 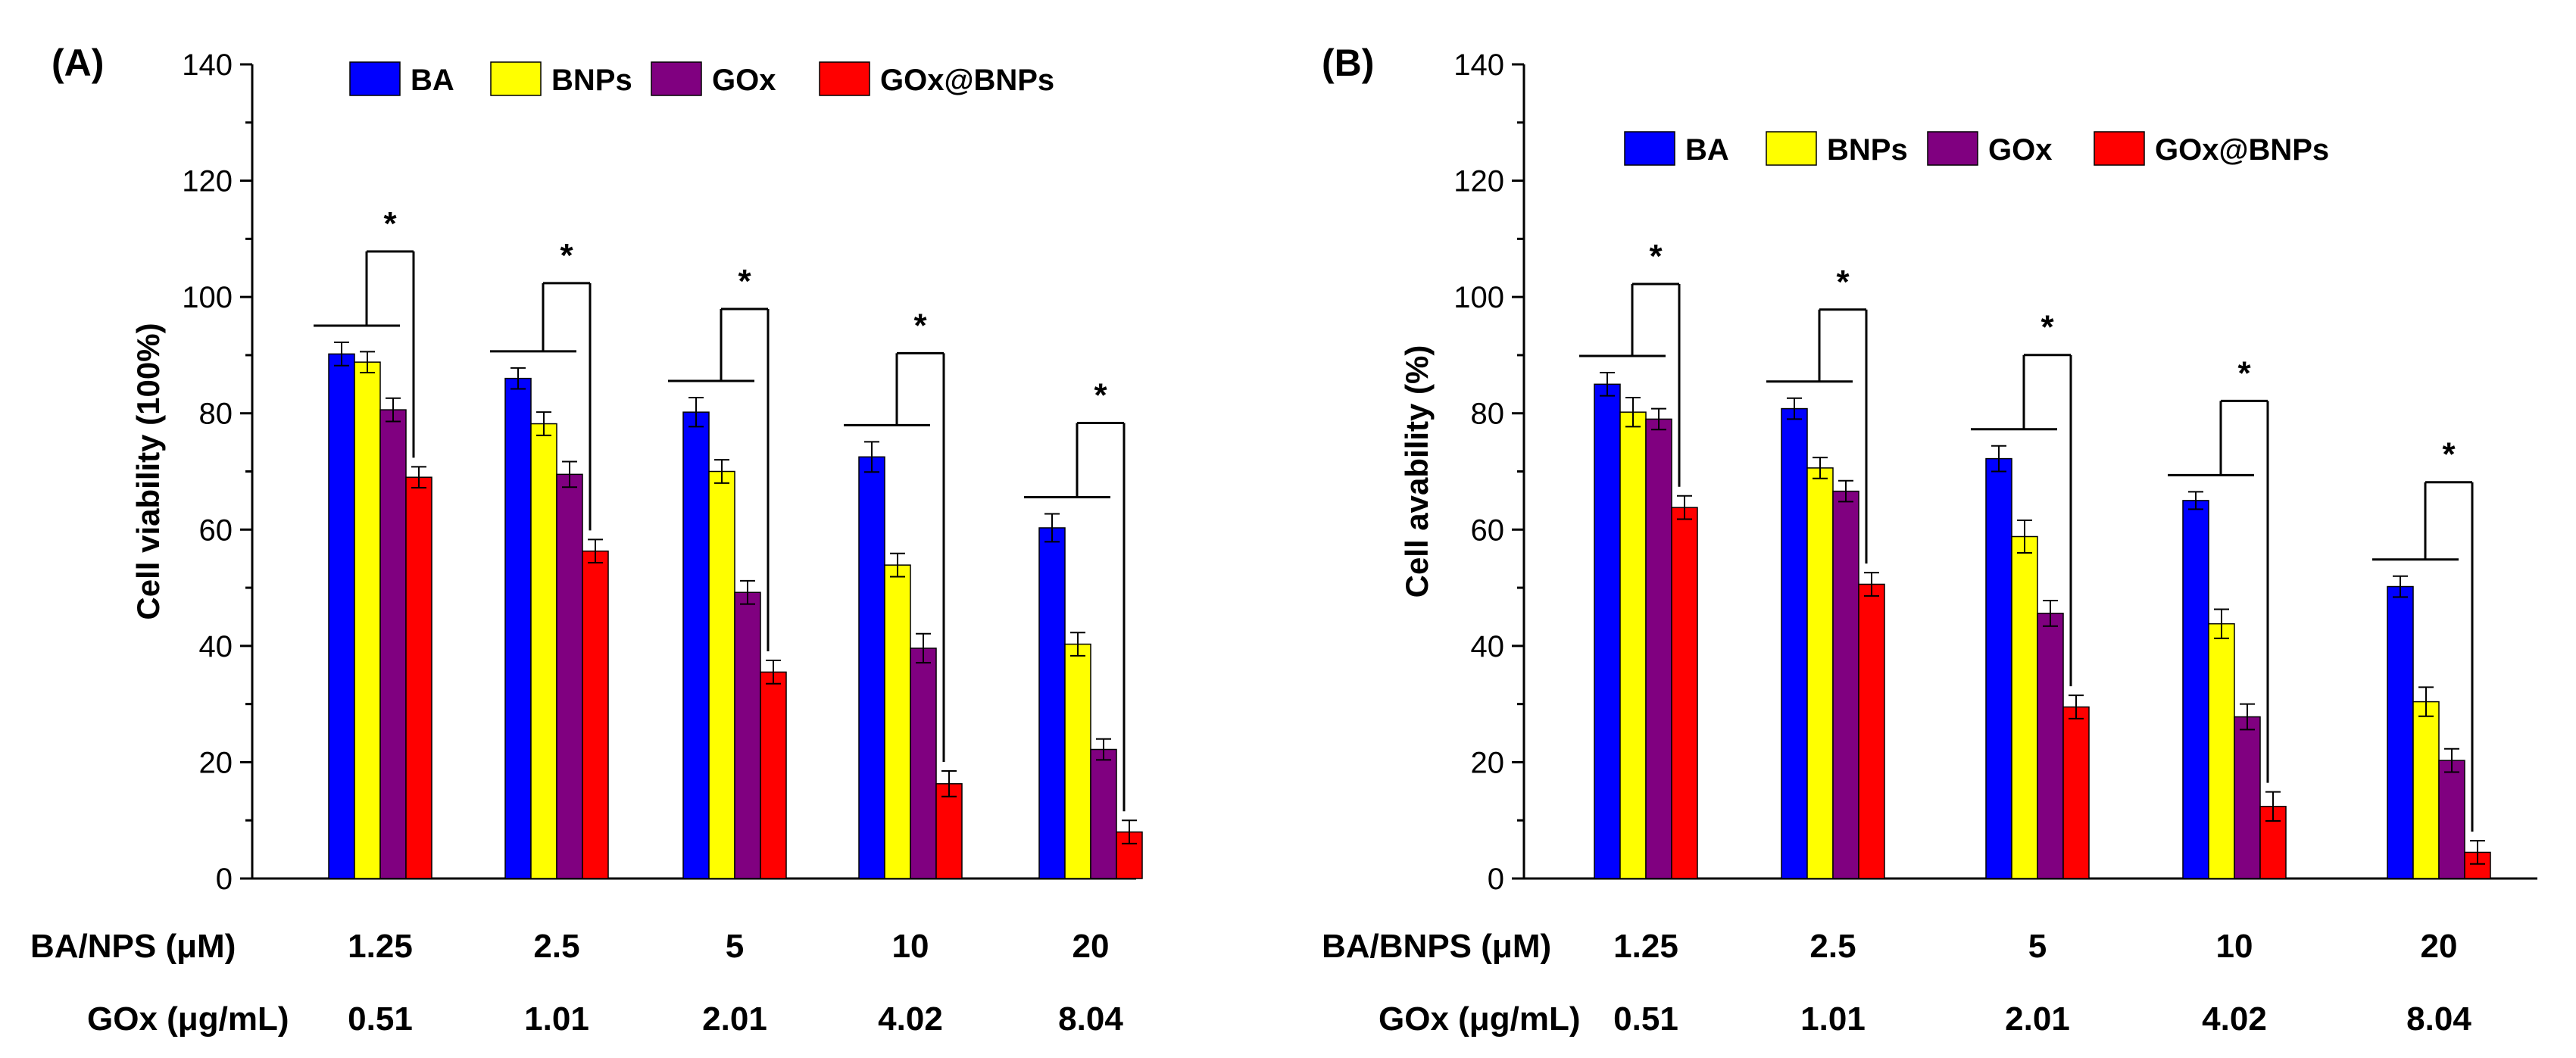 What do you see at coordinates (1090, 1019) in the screenshot?
I see `panel-a-gox-value: 8.04` at bounding box center [1090, 1019].